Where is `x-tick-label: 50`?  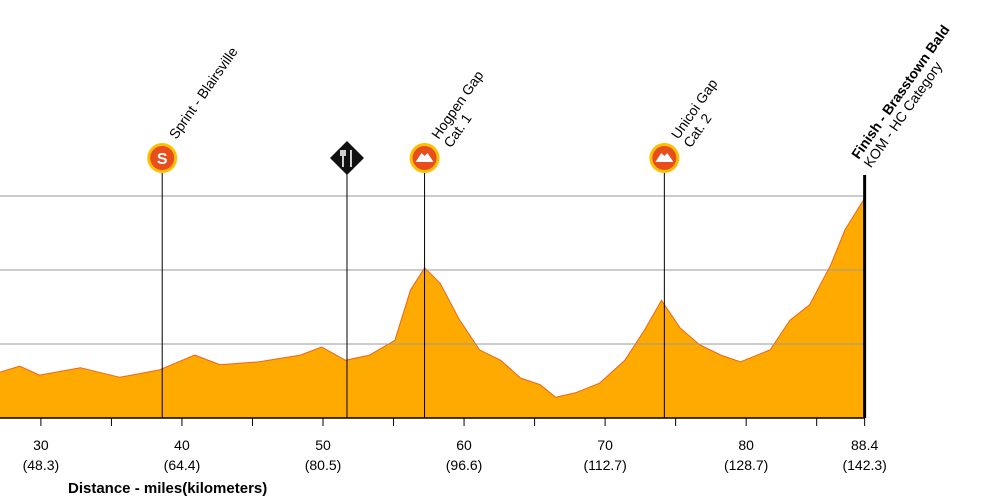 x-tick-label: 50 is located at coordinates (323, 445).